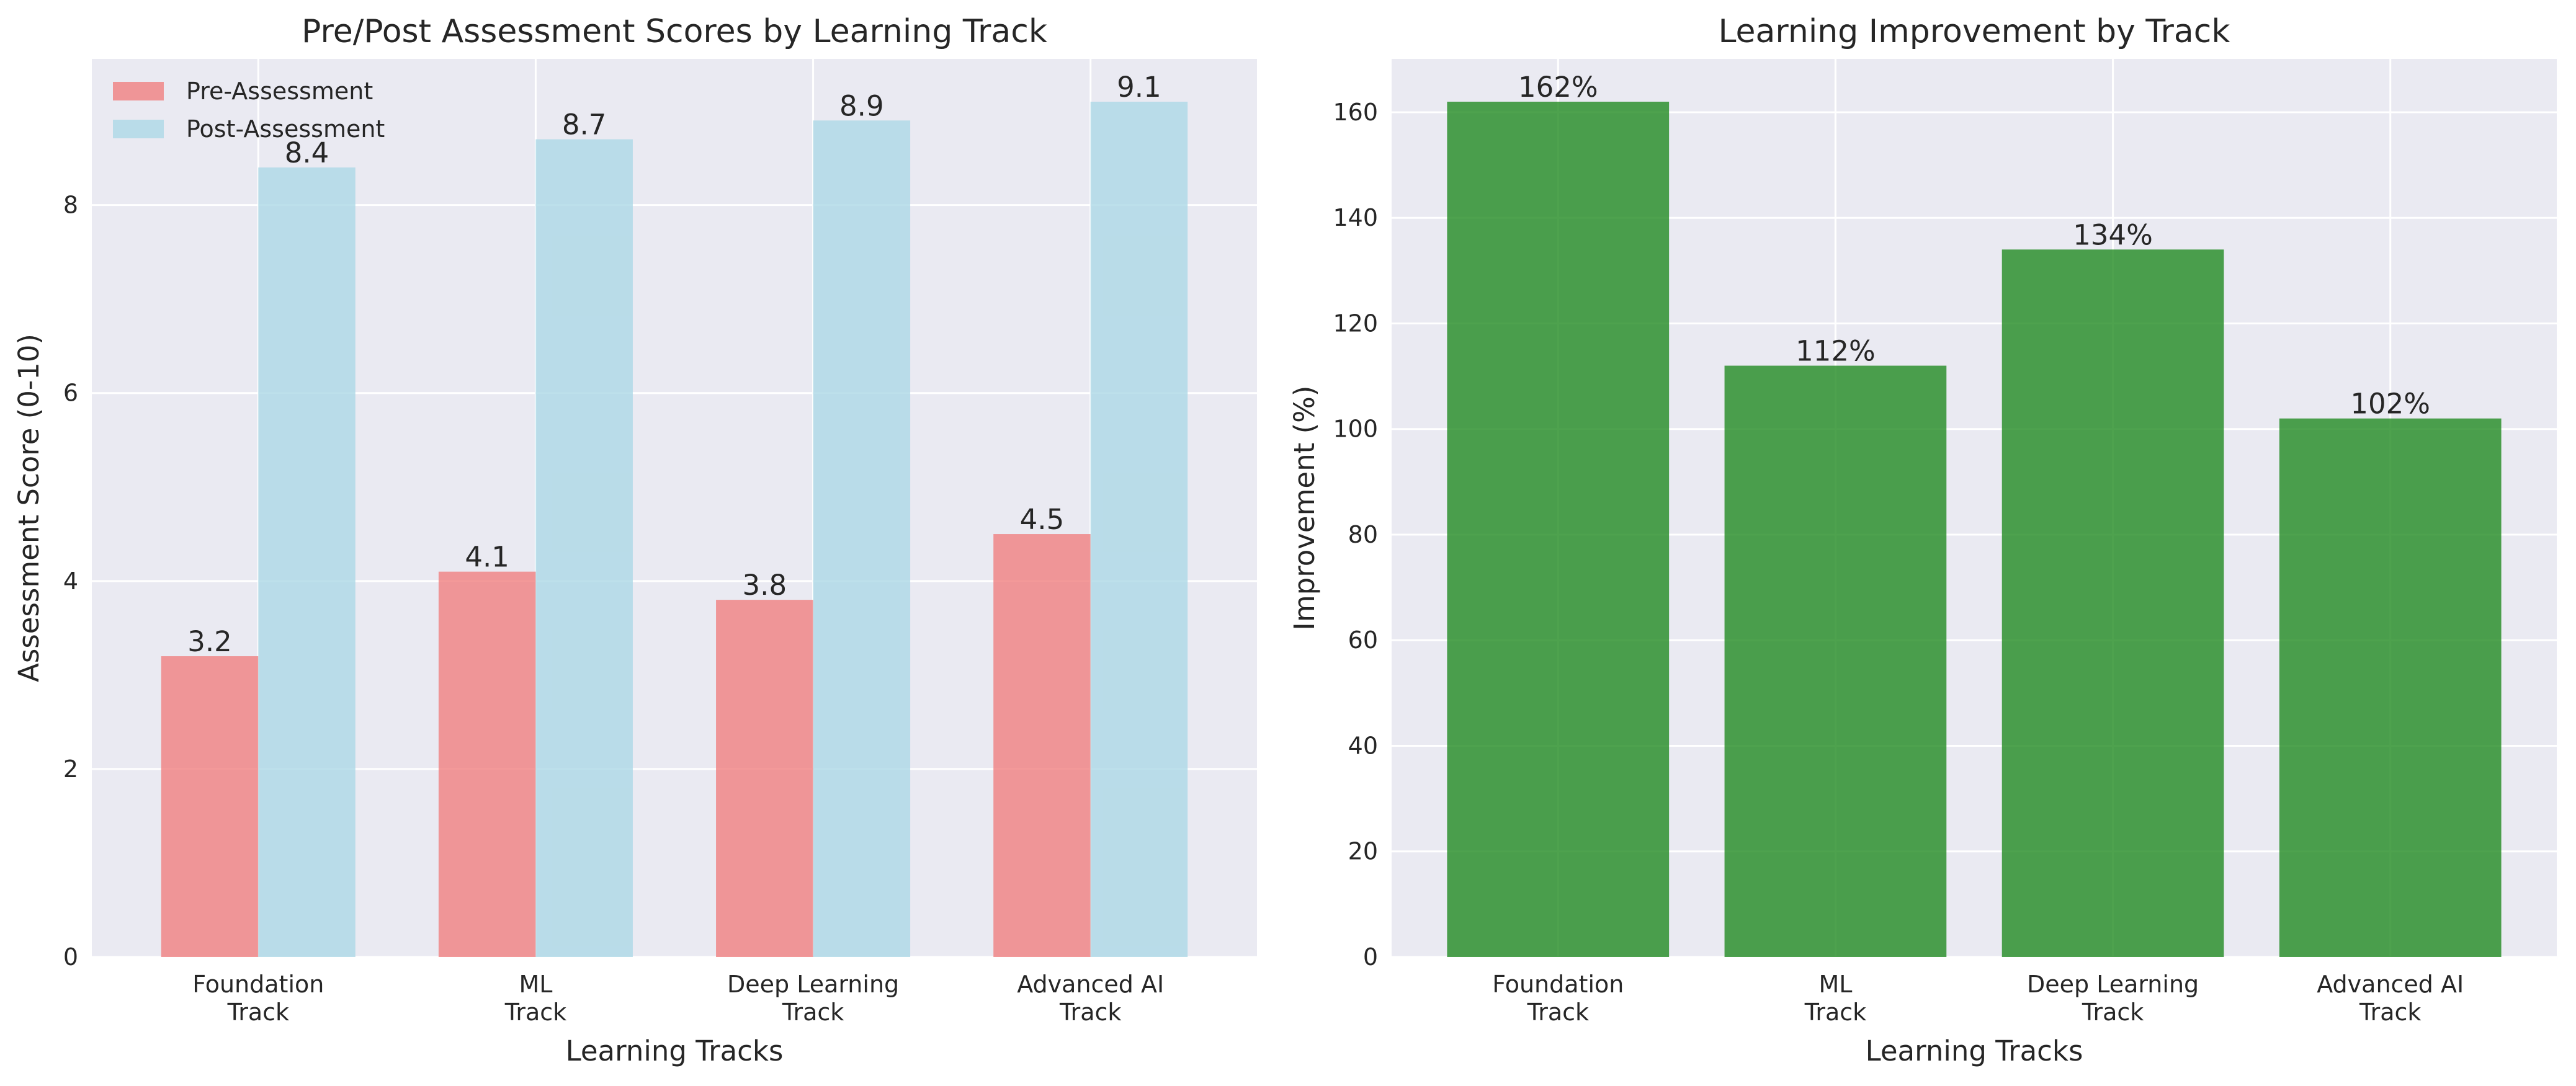 The height and width of the screenshot is (1086, 2576). I want to click on right-y-tick-label: 120, so click(1355, 323).